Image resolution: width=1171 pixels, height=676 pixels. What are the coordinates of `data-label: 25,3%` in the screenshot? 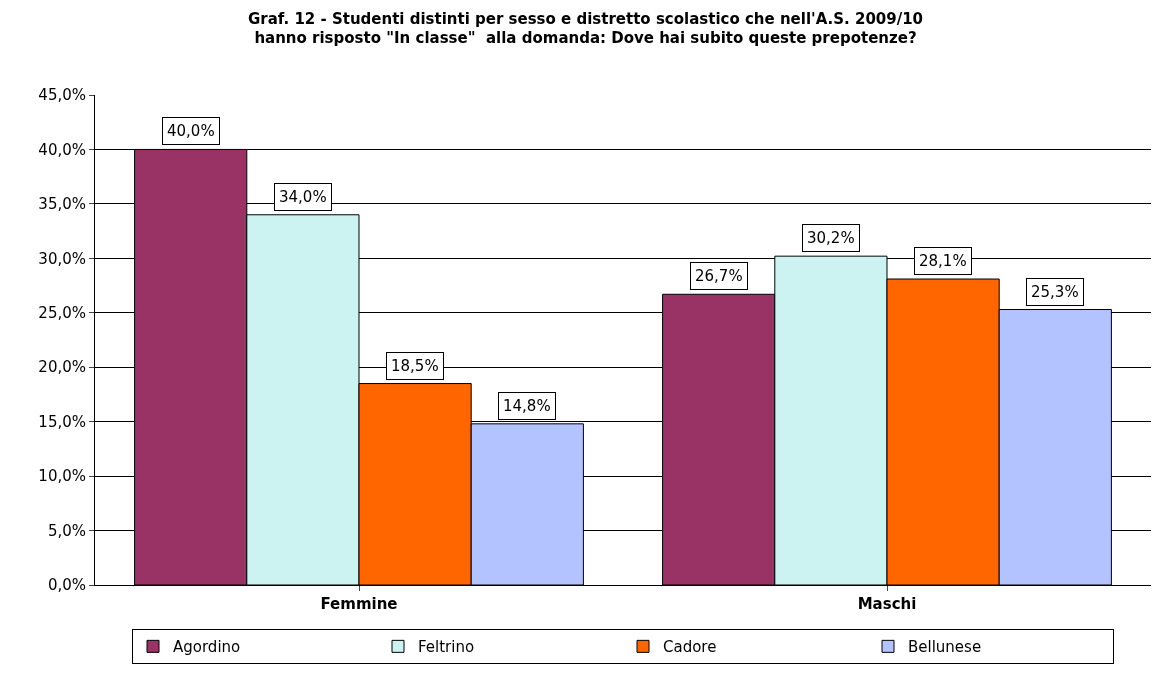 It's located at (1055, 292).